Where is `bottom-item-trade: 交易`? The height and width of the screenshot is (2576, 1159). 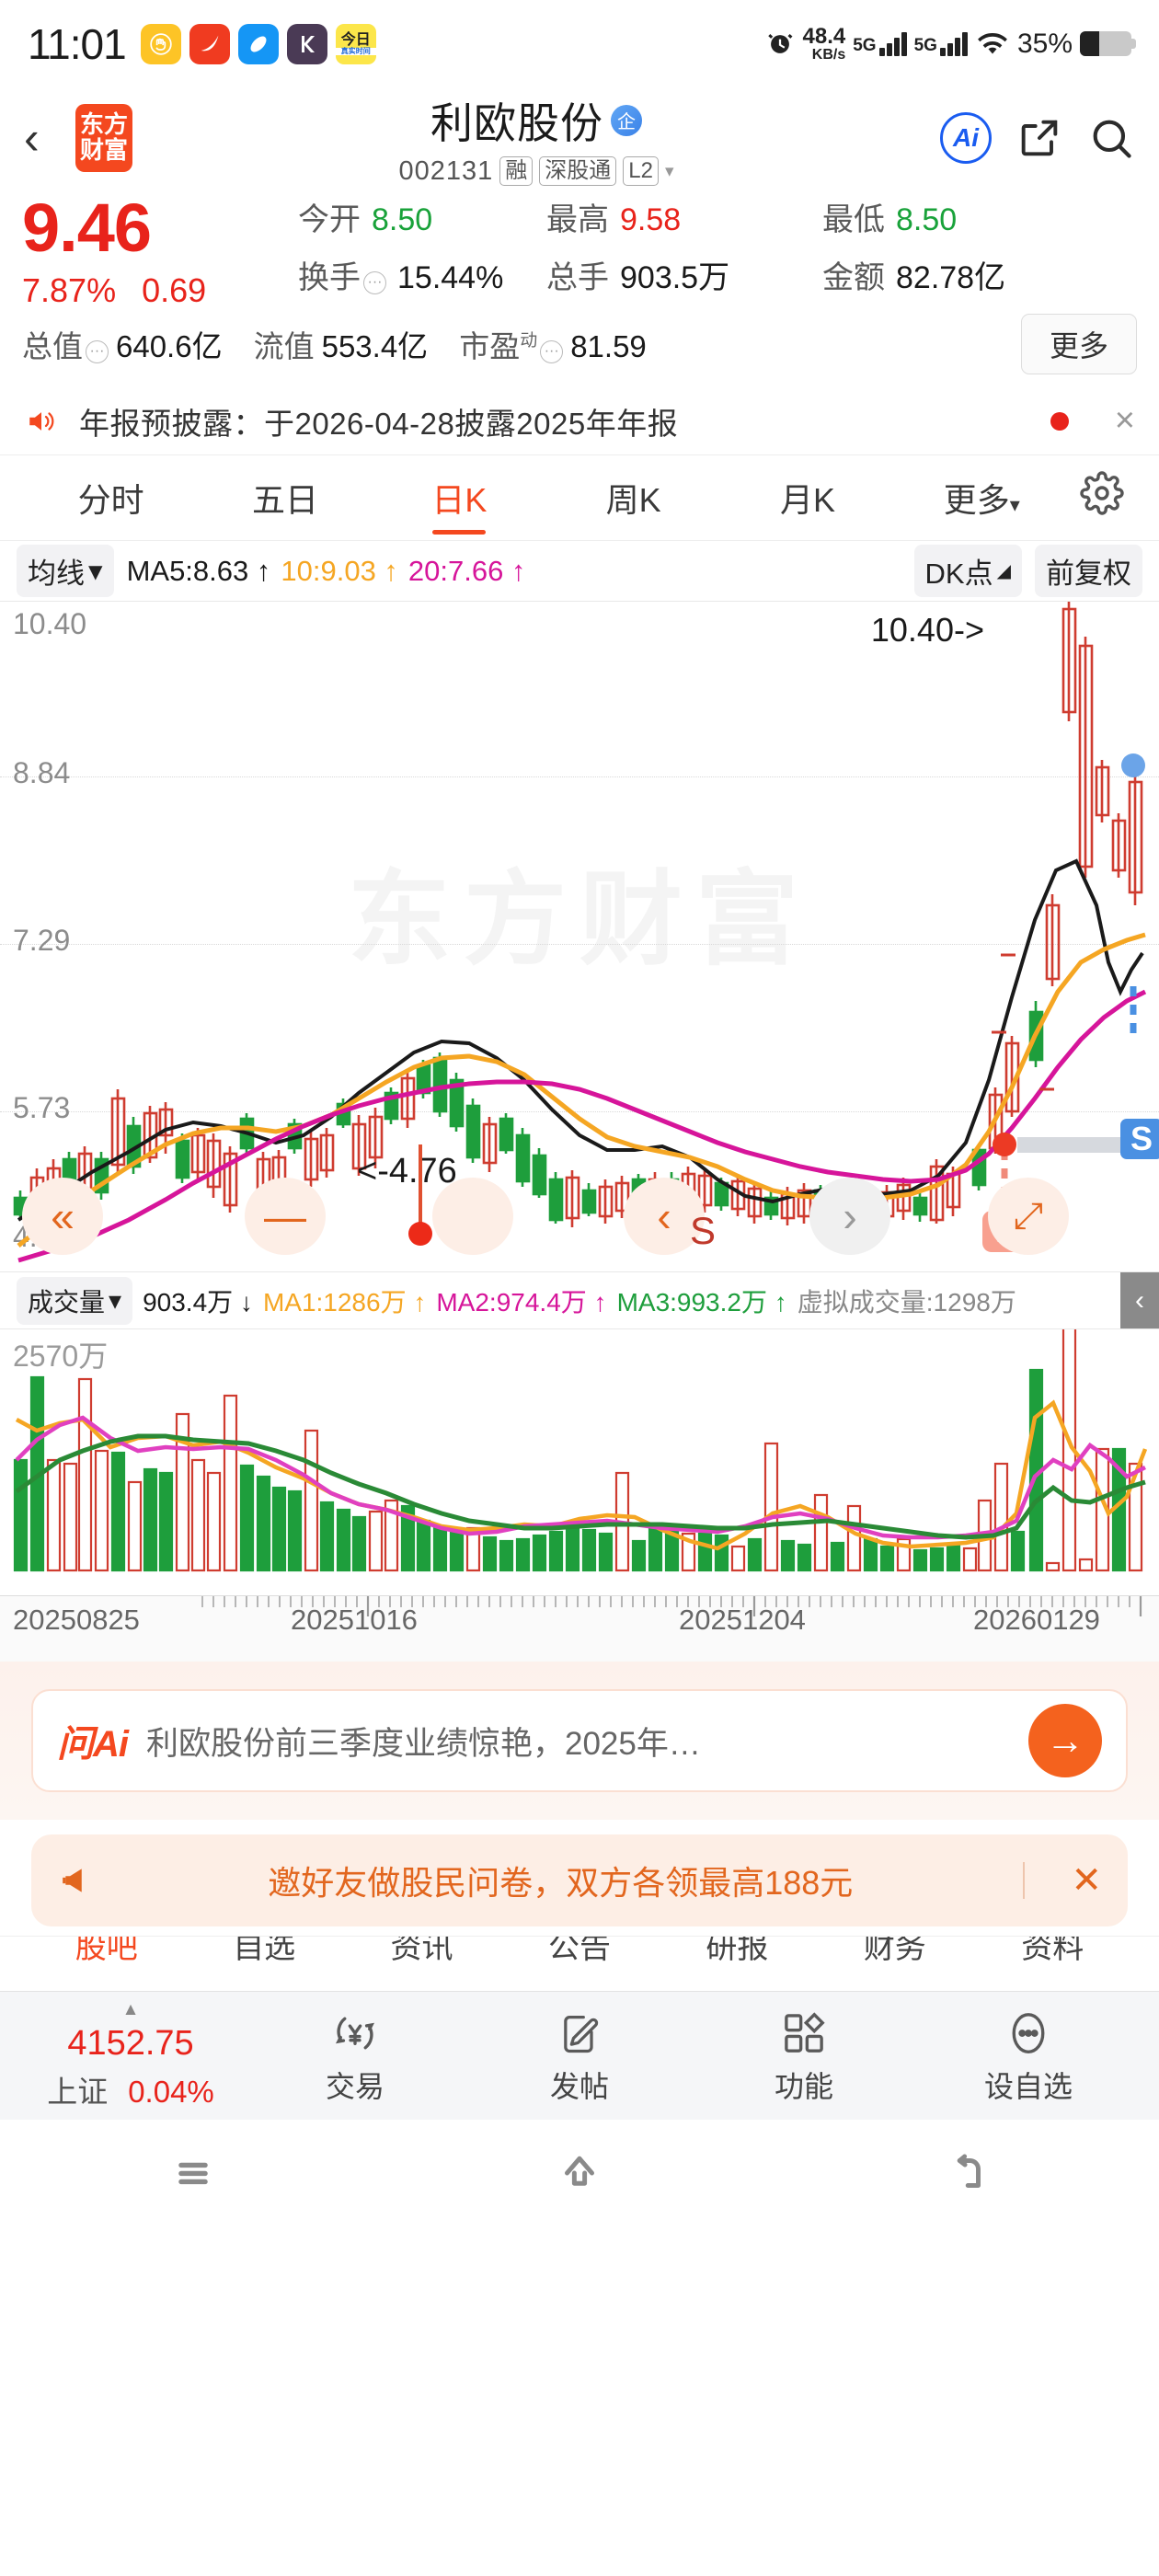
bottom-item-trade: 交易 is located at coordinates (355, 2056).